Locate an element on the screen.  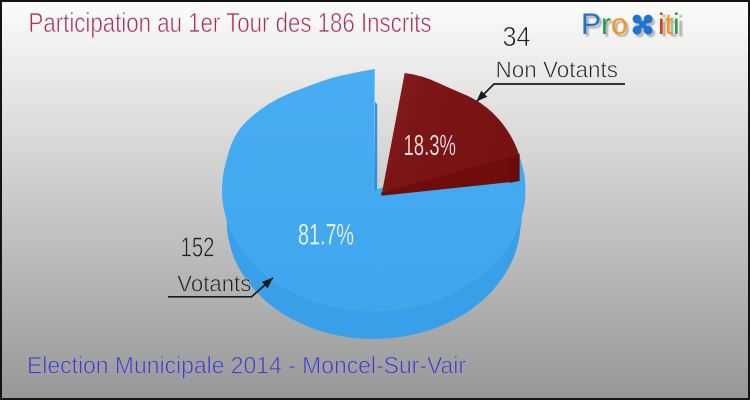
svg-text: 81.7% is located at coordinates (326, 235).